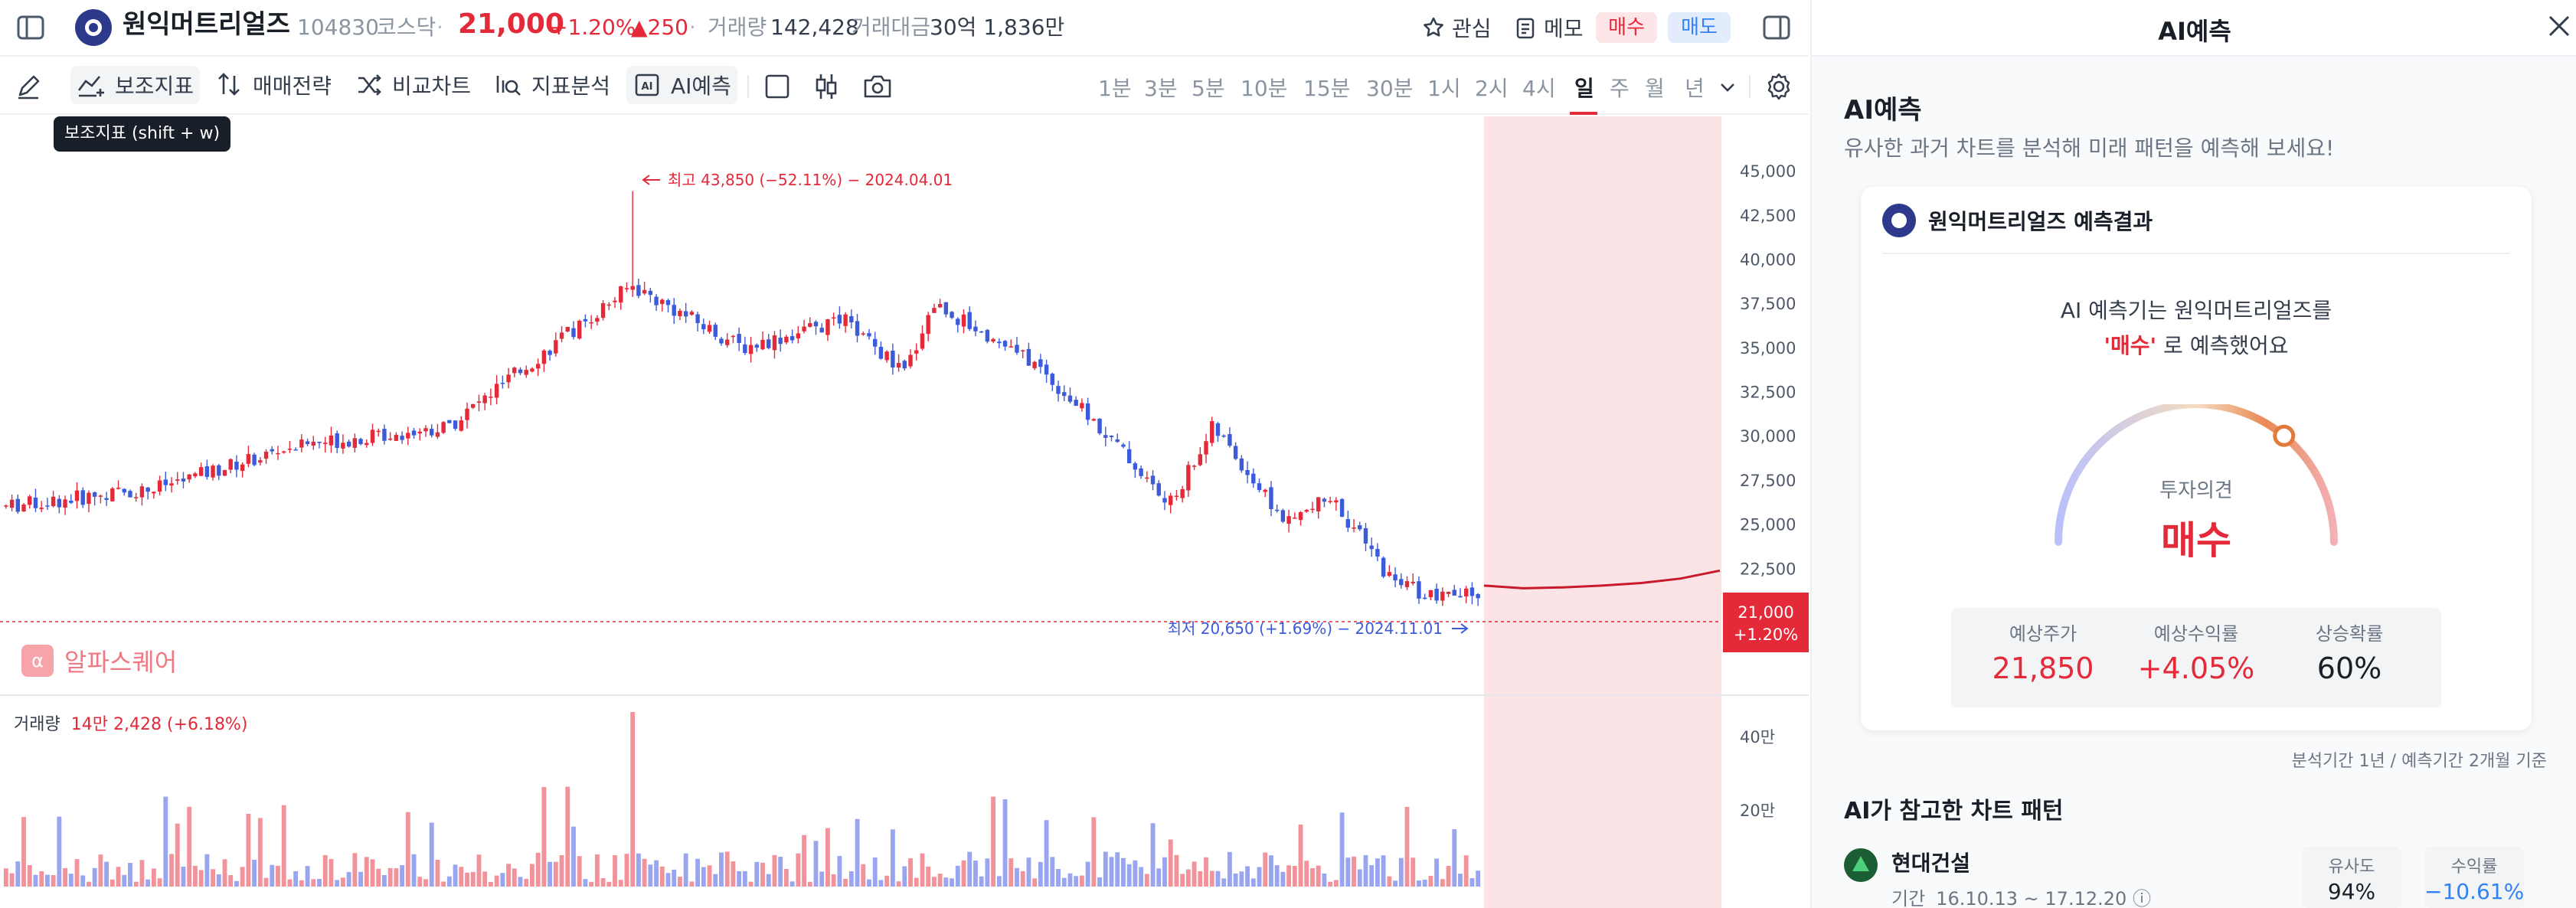  I want to click on ai-predict-button: AI AI예측, so click(681, 85).